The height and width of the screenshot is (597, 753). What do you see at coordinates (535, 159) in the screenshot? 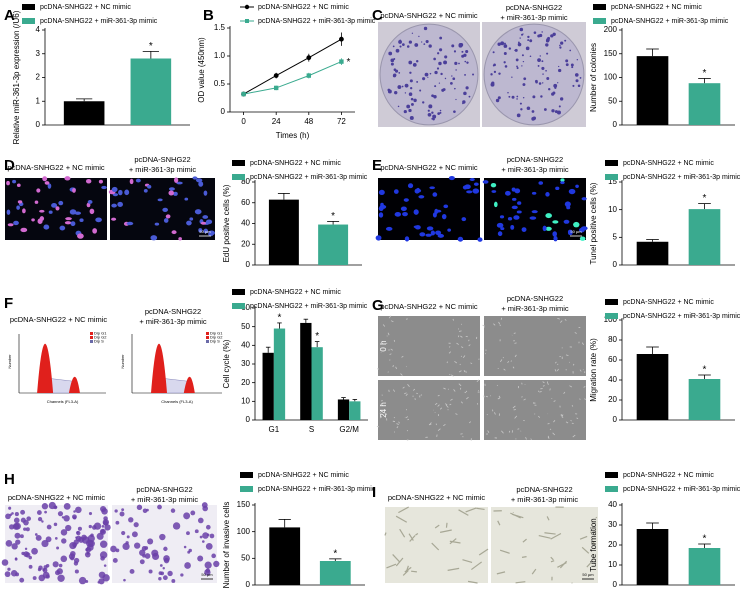
I see `image-caption: pcDNA-SNHG22` at bounding box center [535, 159].